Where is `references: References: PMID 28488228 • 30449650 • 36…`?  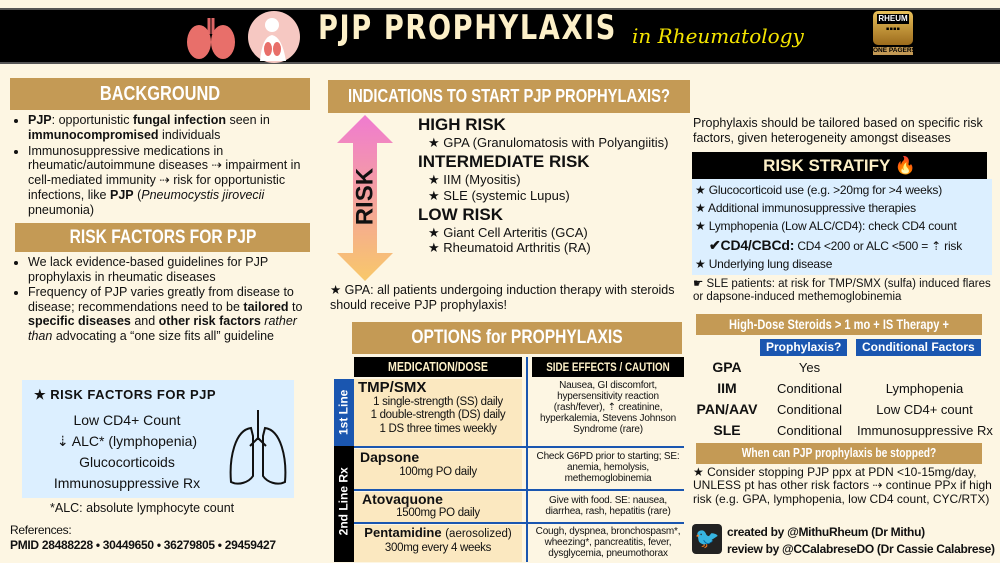
references: References: PMID 28488228 • 30449650 • 36… is located at coordinates (143, 537).